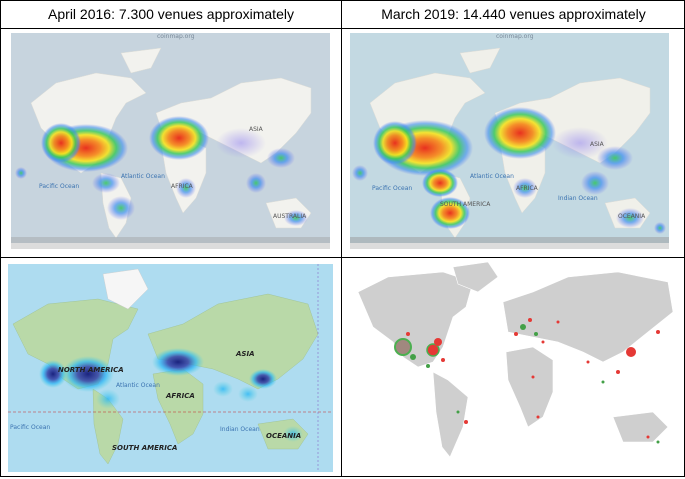 The height and width of the screenshot is (479, 685). Describe the element at coordinates (290, 216) in the screenshot. I see `label-australia: AUSTRALIA` at that location.